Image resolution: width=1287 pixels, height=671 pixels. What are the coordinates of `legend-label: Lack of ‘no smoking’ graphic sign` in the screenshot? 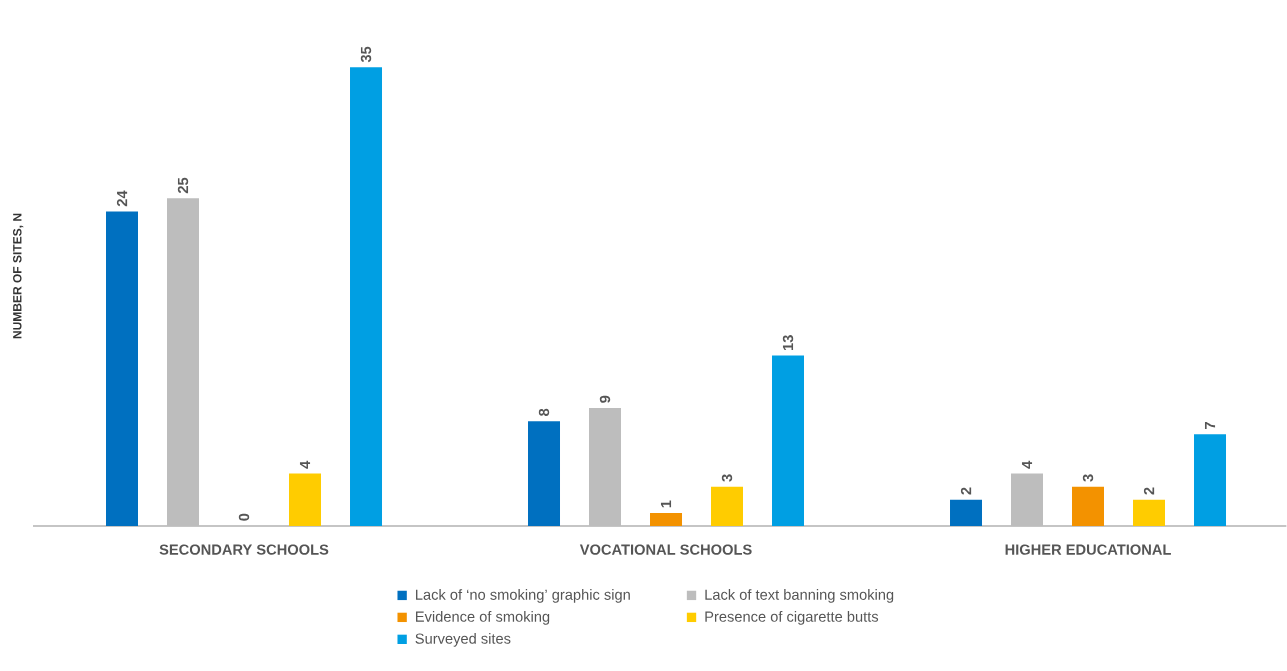 It's located at (523, 596).